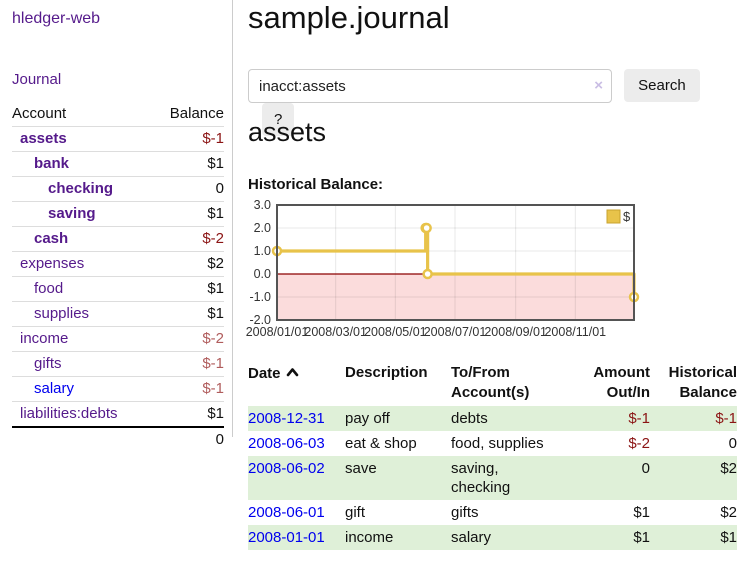 The image size is (742, 582). Describe the element at coordinates (62, 313) in the screenshot. I see `account-link: supplies` at that location.